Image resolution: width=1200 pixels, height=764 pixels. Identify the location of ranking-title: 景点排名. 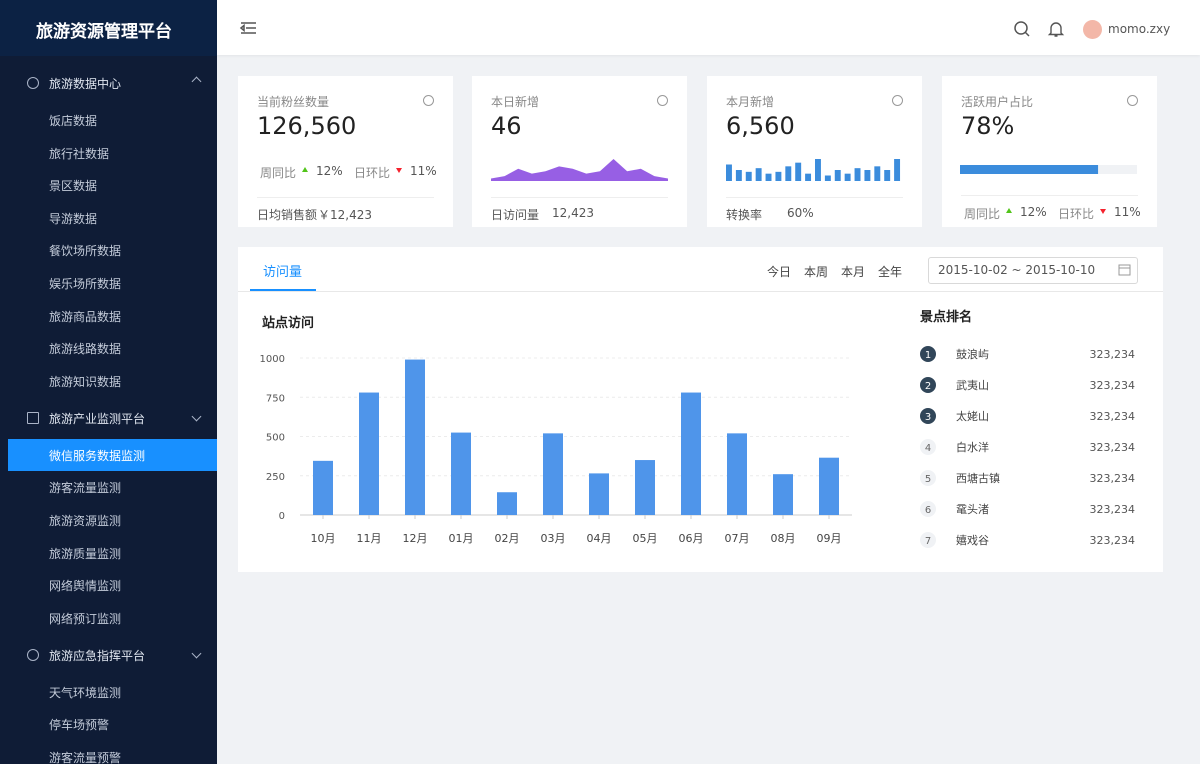
(946, 317).